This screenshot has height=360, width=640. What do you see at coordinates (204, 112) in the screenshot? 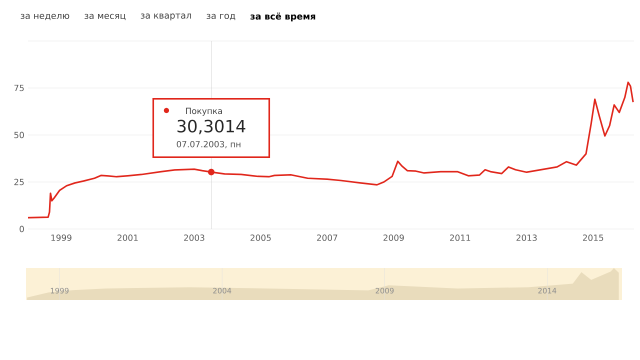
I see `legend-label: Покупка` at bounding box center [204, 112].